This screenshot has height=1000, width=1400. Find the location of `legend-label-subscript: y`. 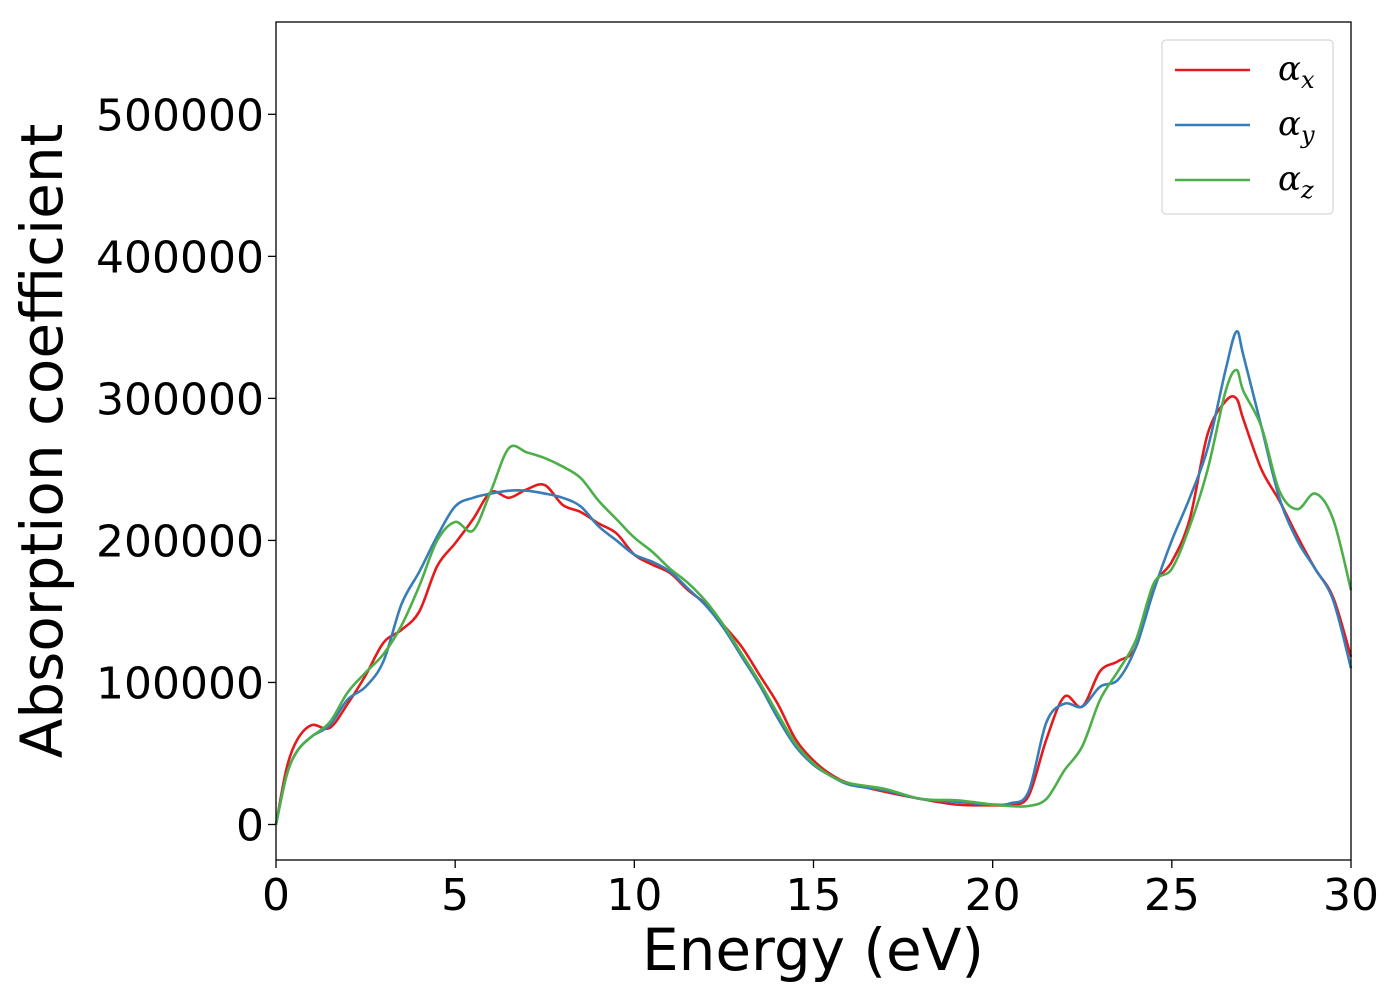

legend-label-subscript: y is located at coordinates (1307, 135).